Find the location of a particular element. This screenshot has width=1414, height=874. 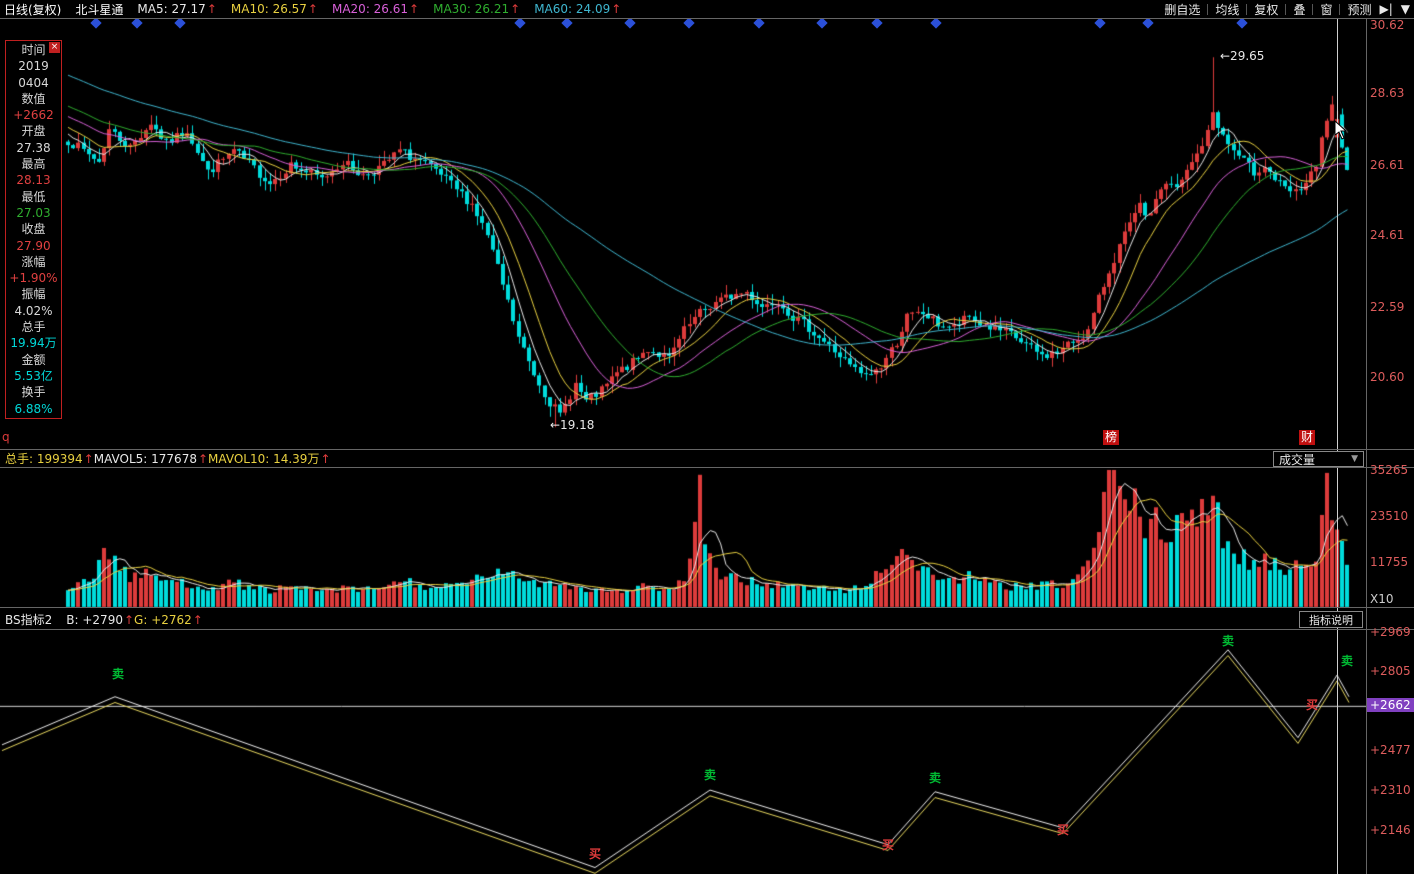

indicator-help-button: 指标说明 is located at coordinates (1331, 619).